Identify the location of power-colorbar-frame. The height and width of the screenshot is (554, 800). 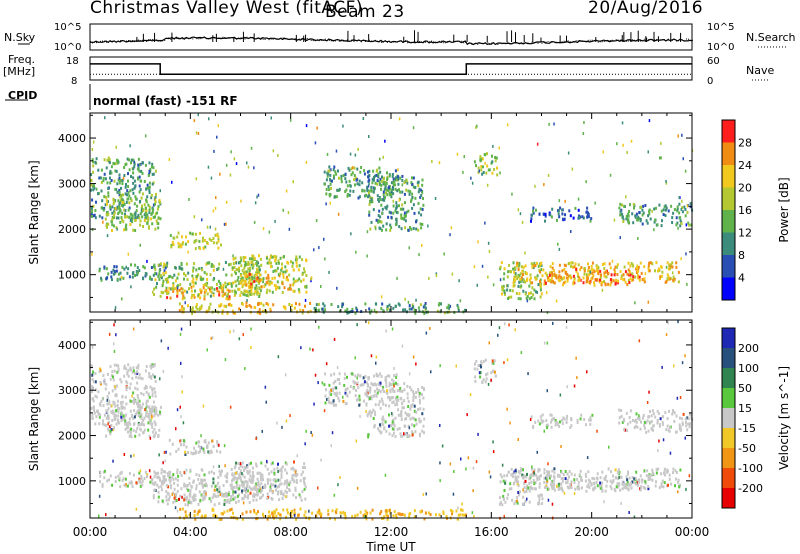
(728, 210).